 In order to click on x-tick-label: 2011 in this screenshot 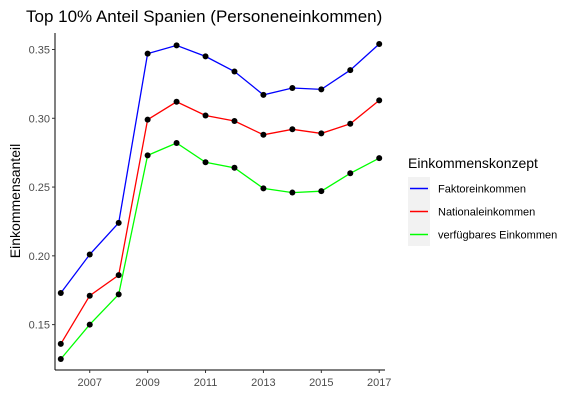, I will do `click(206, 383)`.